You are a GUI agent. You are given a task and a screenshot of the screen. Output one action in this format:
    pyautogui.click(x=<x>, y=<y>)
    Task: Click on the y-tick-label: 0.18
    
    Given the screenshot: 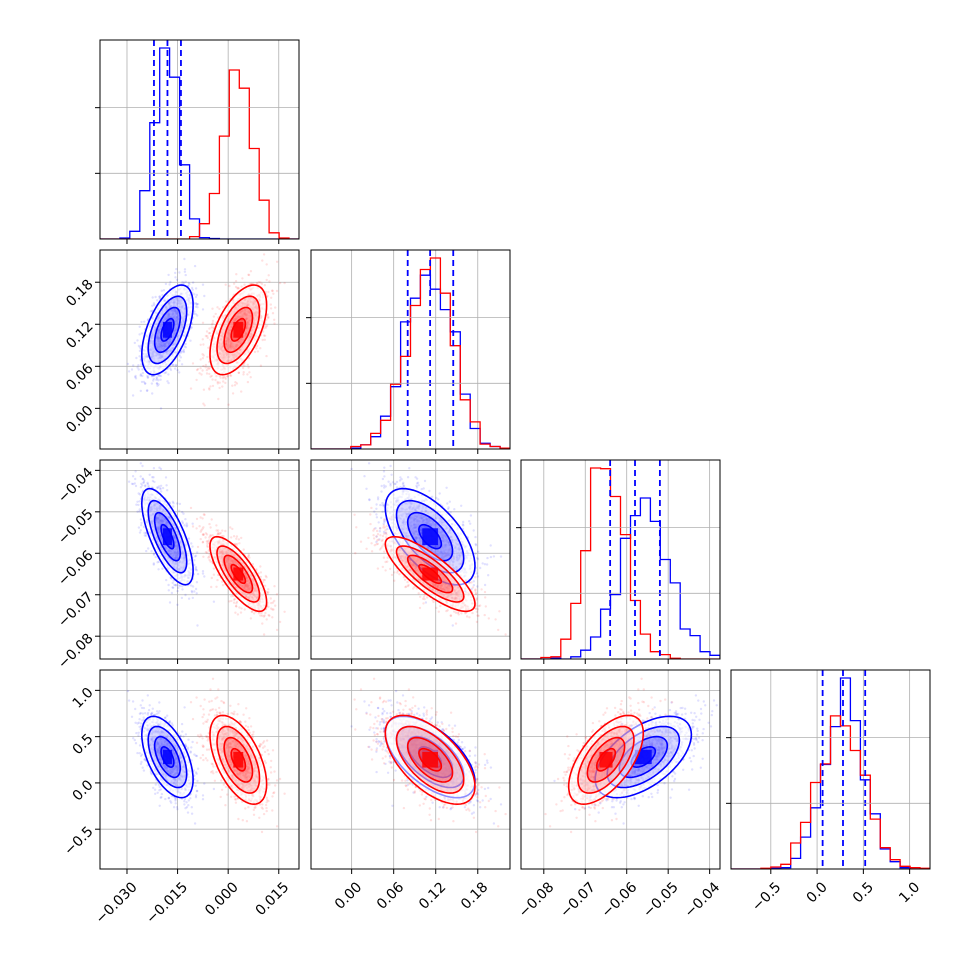 What is the action you would take?
    pyautogui.click(x=79, y=293)
    